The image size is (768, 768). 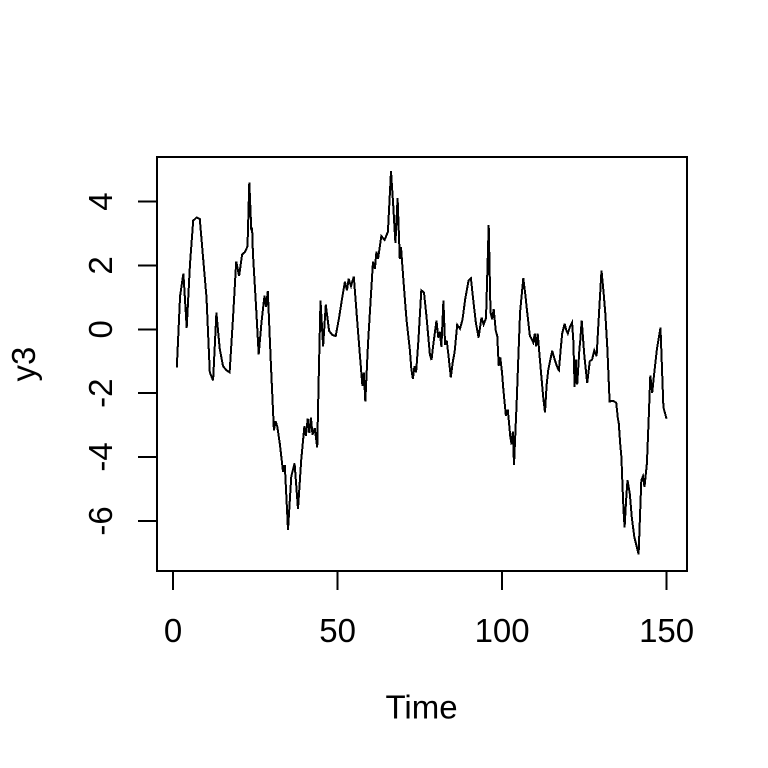 What do you see at coordinates (100, 456) in the screenshot?
I see `svg-text: -4` at bounding box center [100, 456].